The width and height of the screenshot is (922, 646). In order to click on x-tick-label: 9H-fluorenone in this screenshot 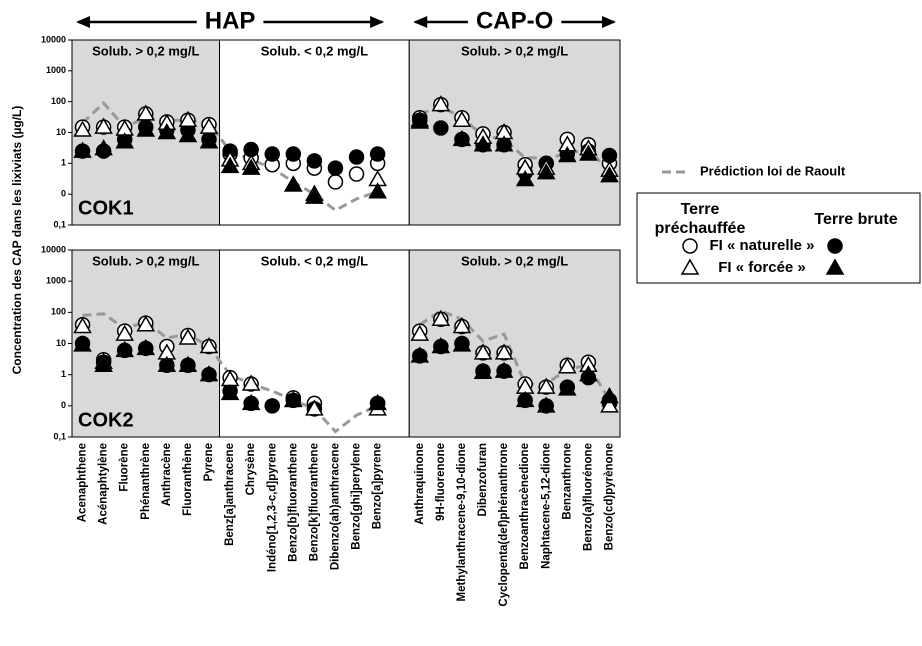, I will do `click(441, 482)`.